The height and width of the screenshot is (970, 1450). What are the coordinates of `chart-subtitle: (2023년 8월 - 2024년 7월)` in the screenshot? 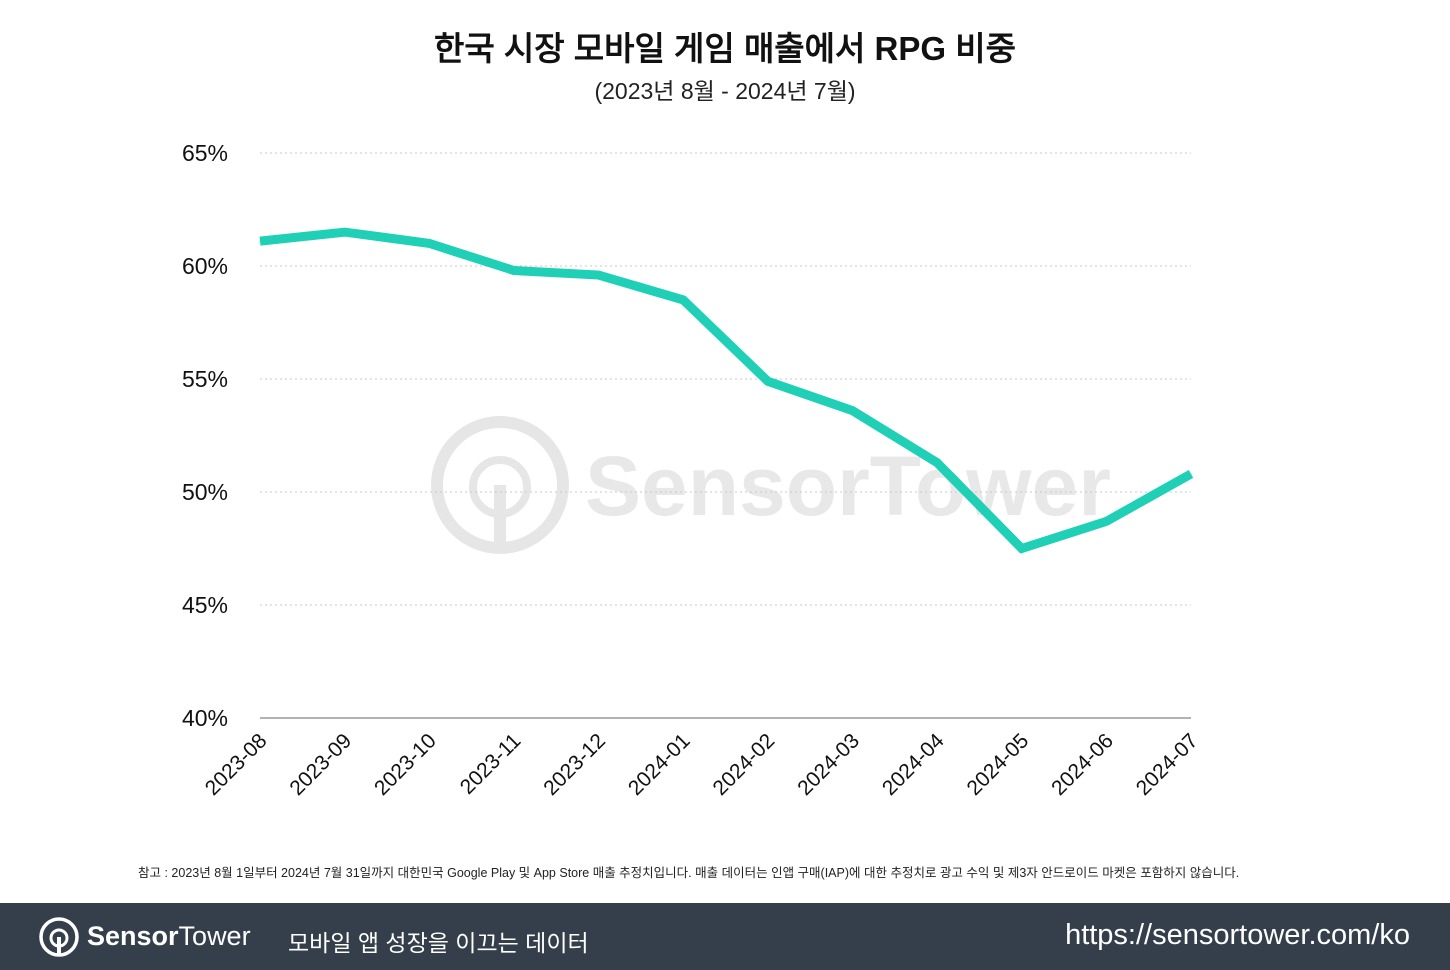 It's located at (725, 91).